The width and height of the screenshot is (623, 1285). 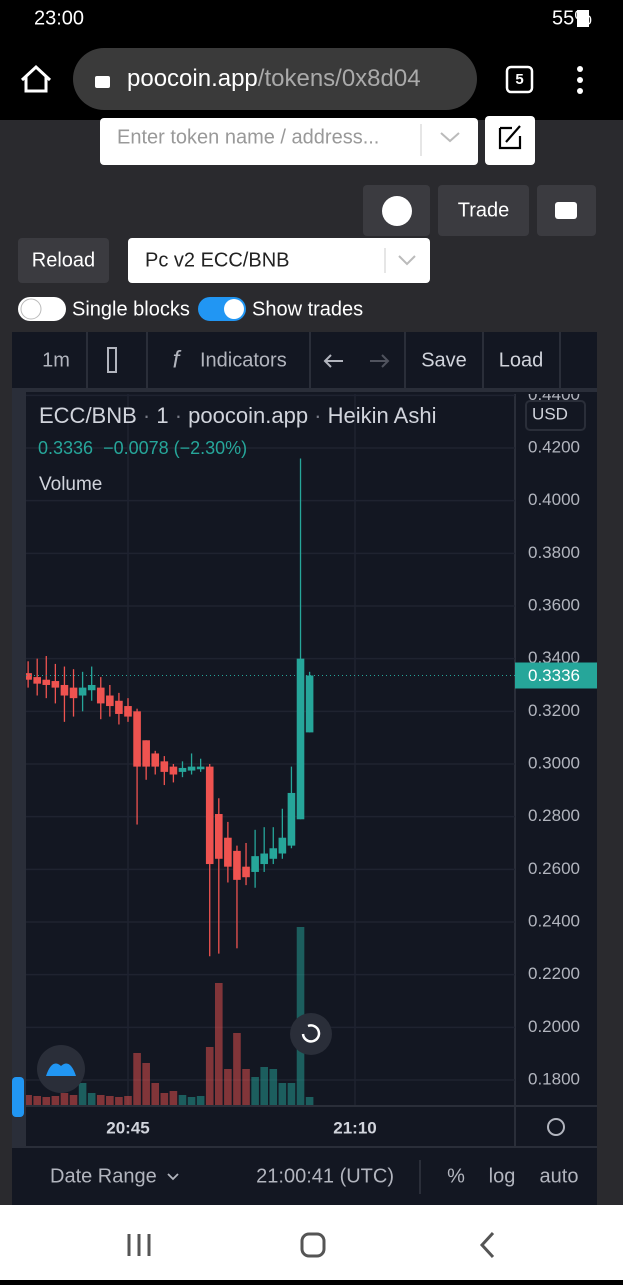 What do you see at coordinates (510, 140) in the screenshot?
I see `edit-button` at bounding box center [510, 140].